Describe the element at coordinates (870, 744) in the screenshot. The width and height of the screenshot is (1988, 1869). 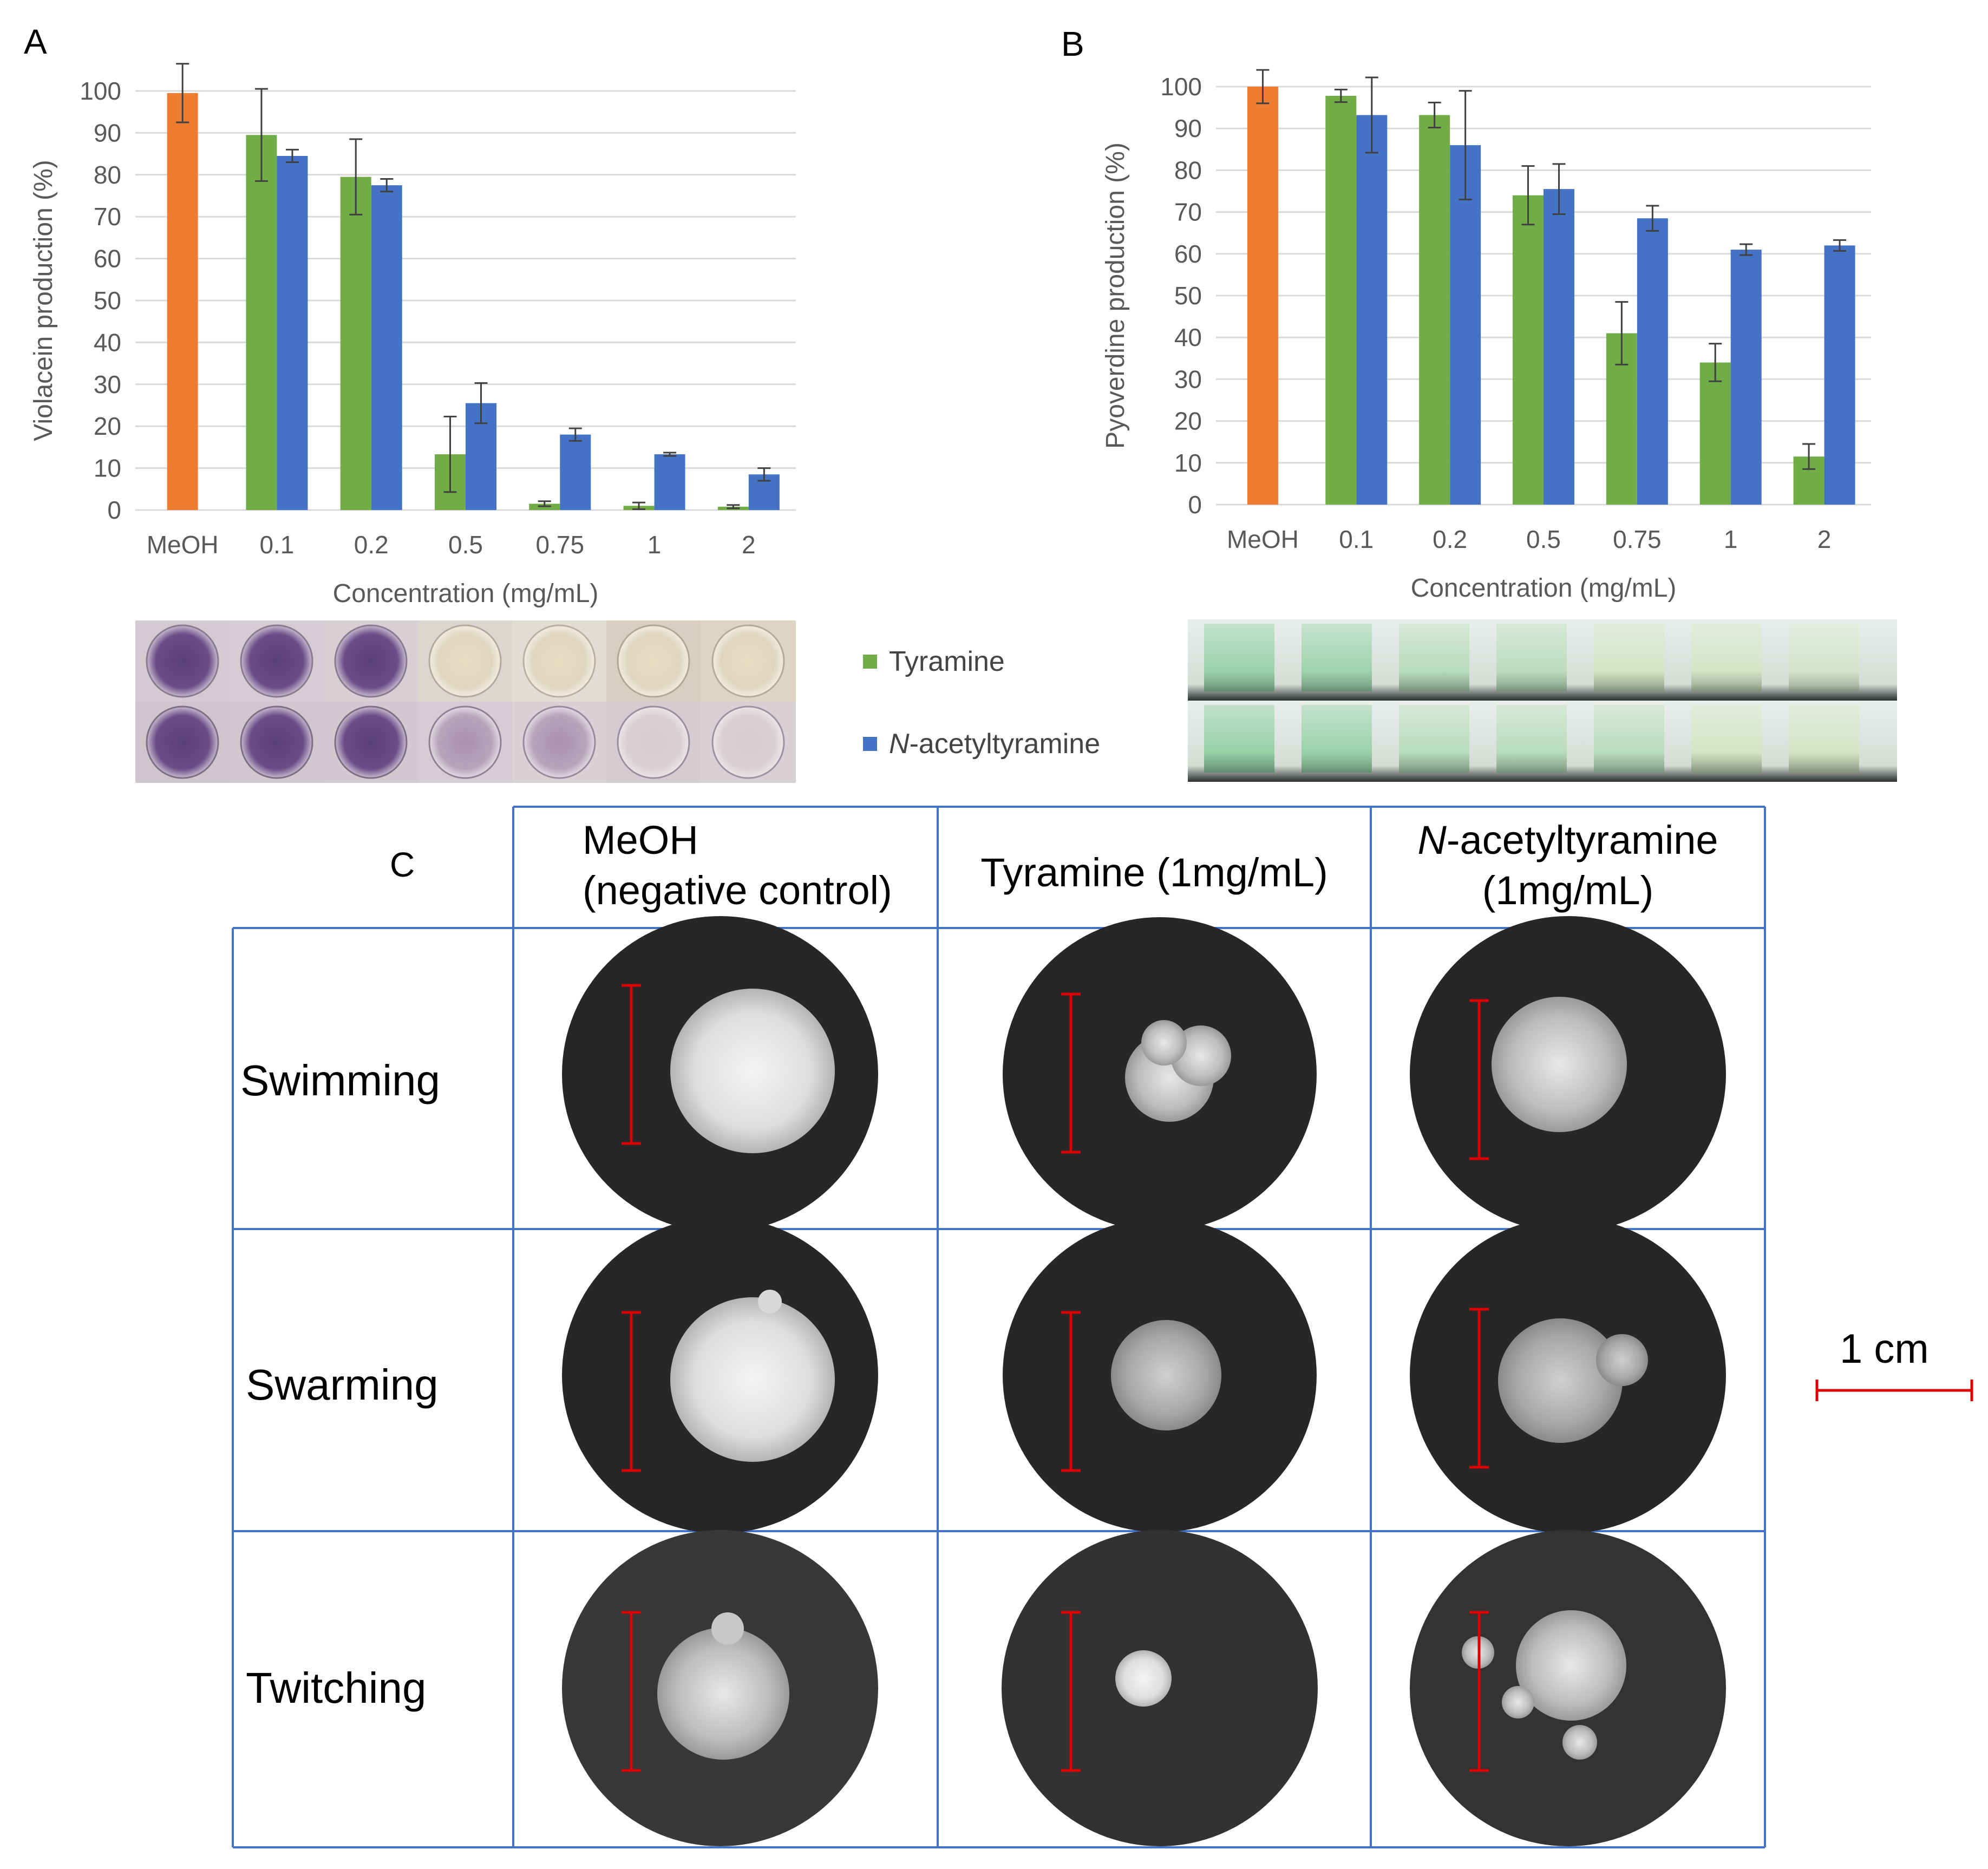
I see `legend-swatch-n-acetyltyramine` at that location.